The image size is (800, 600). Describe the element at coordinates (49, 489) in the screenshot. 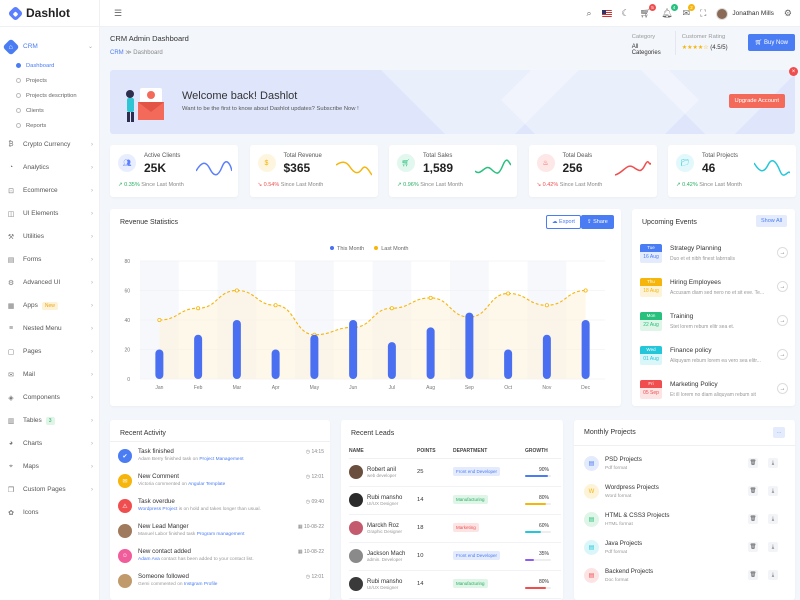

I see `sidebar-item-custom-pages: ❐ Custom Pages ›` at that location.